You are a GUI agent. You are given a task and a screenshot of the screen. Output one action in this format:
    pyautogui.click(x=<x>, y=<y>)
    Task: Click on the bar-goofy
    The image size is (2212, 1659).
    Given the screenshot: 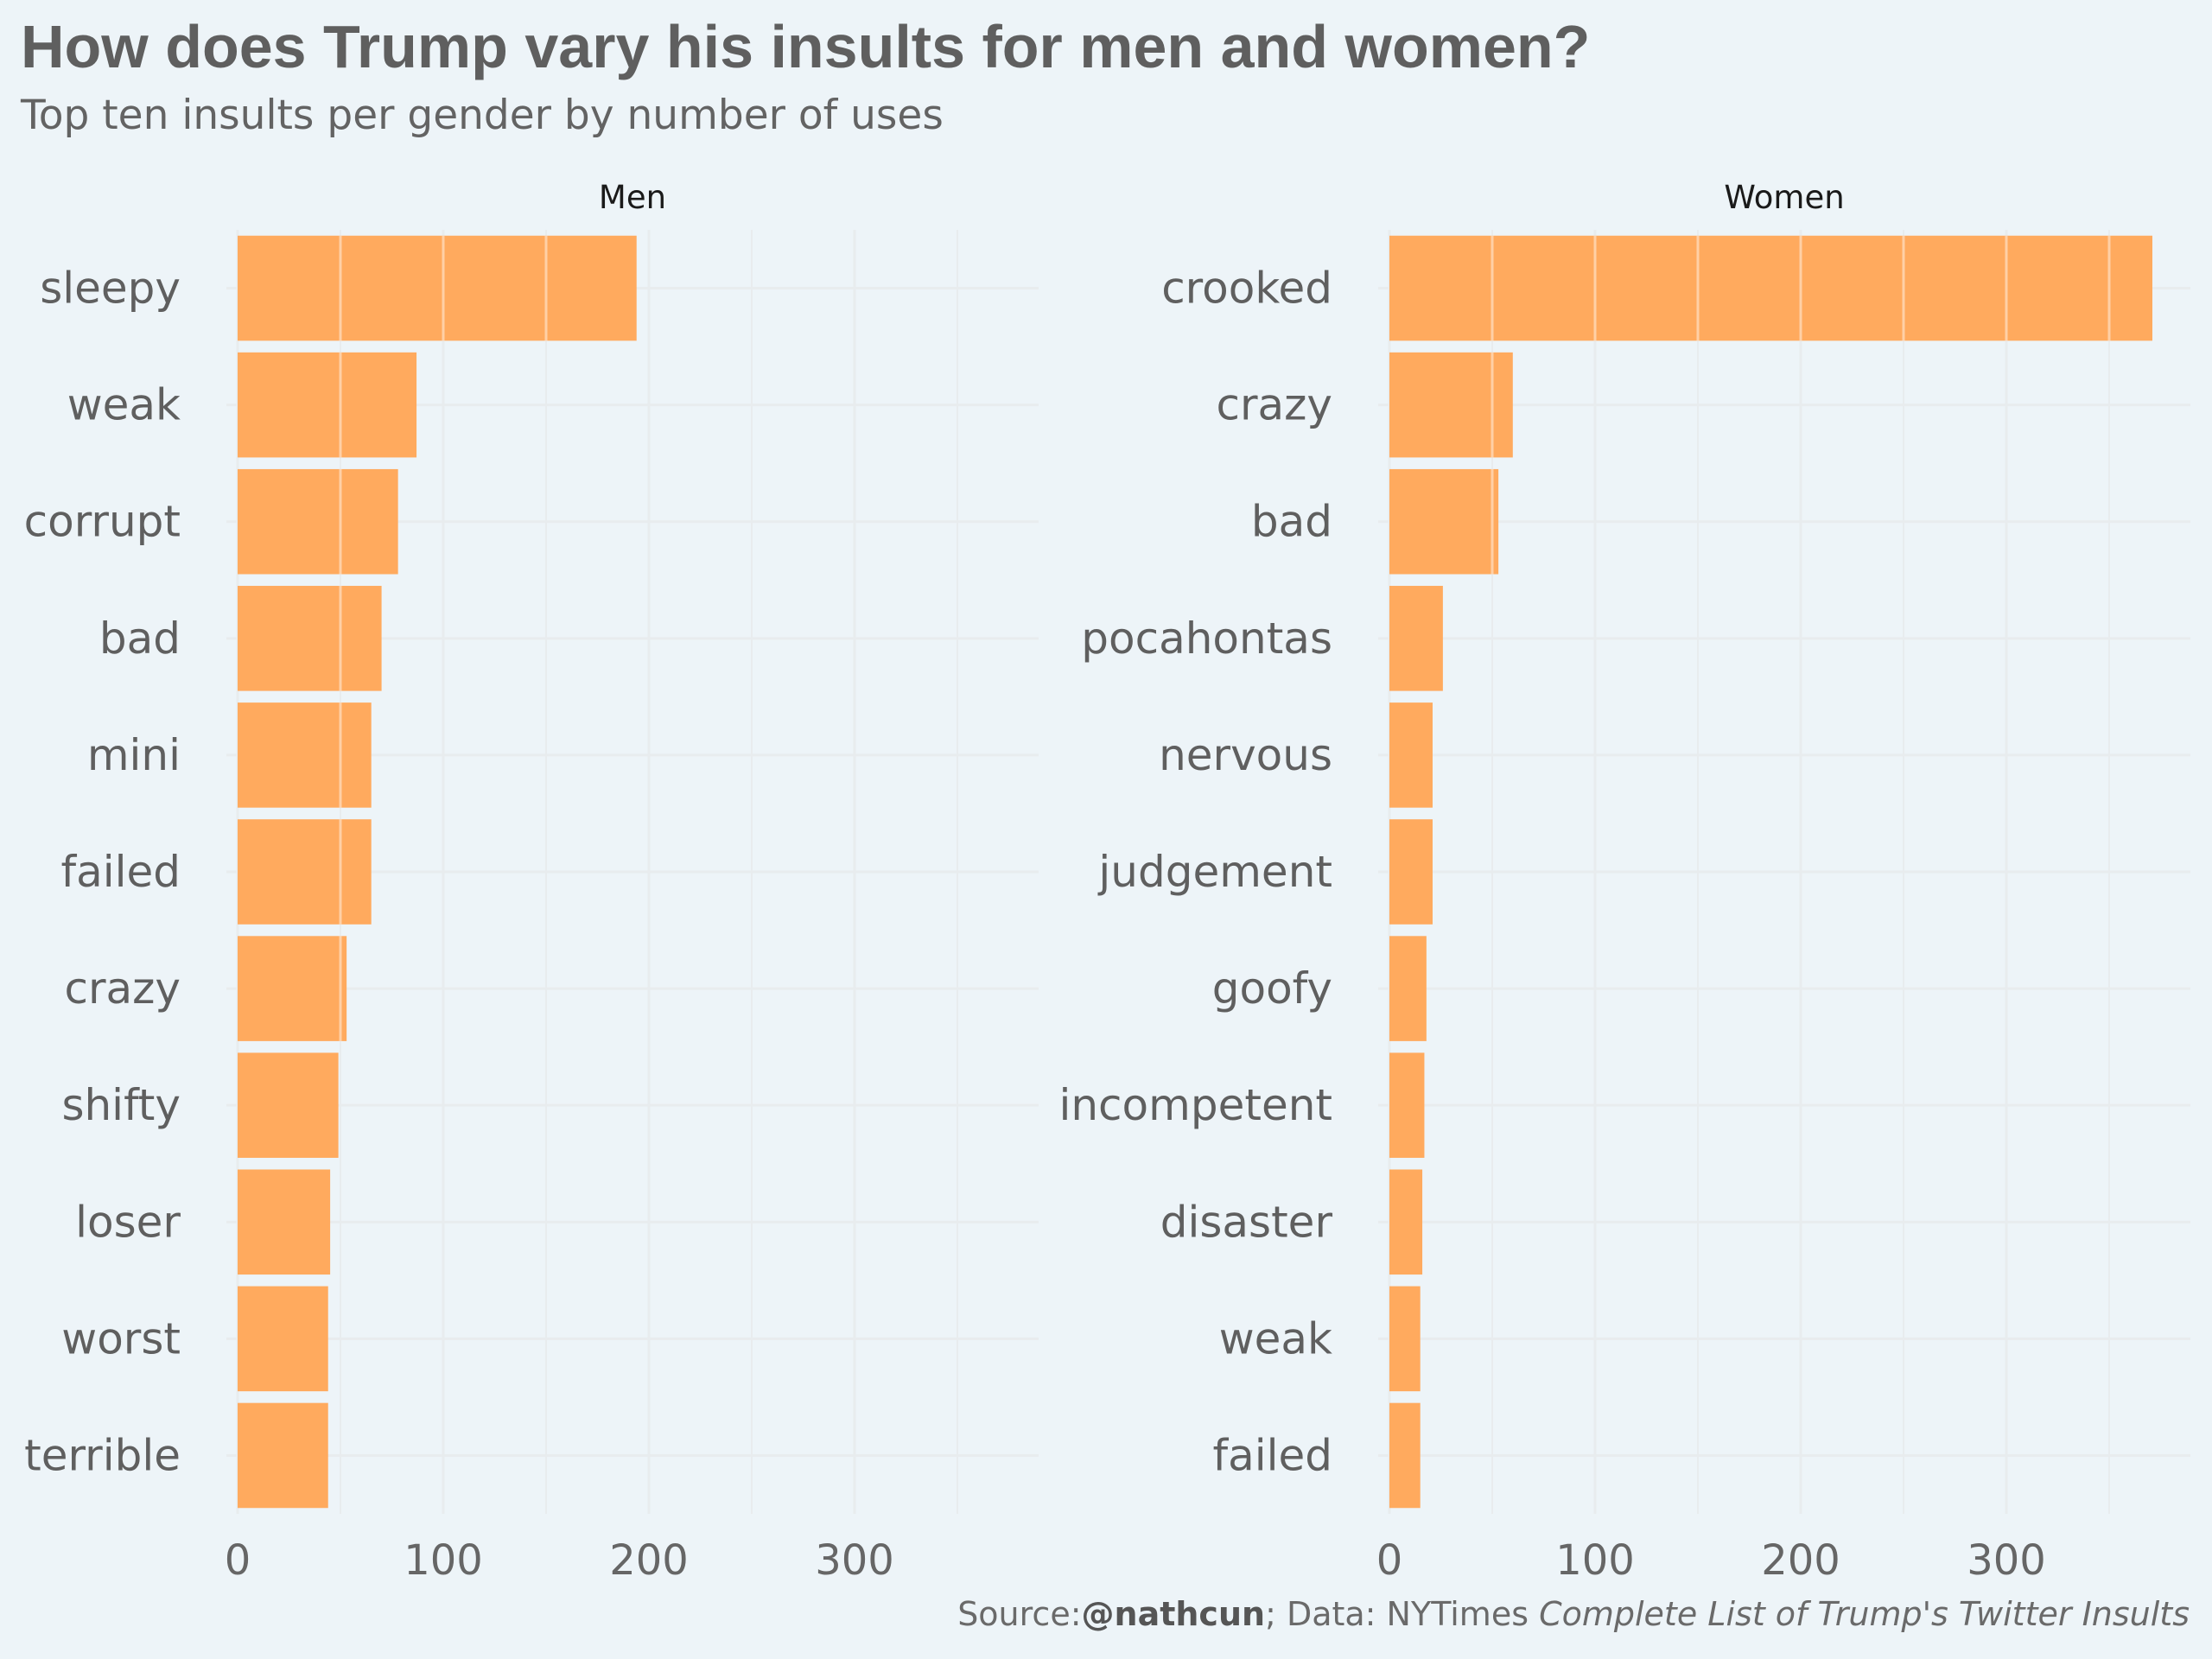 What is the action you would take?
    pyautogui.click(x=1408, y=988)
    